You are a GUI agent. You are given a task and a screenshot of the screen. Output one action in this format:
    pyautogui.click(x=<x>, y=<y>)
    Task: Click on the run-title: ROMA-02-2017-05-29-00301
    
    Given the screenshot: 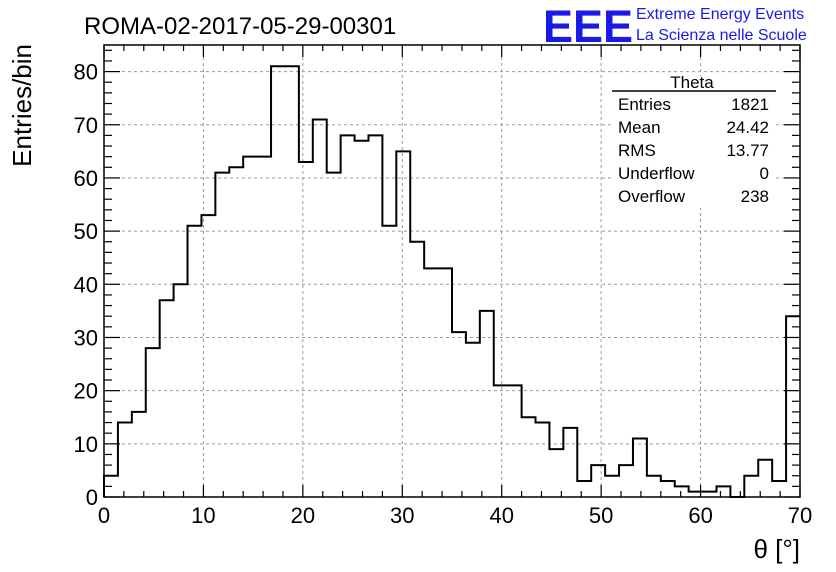 What is the action you would take?
    pyautogui.click(x=240, y=26)
    